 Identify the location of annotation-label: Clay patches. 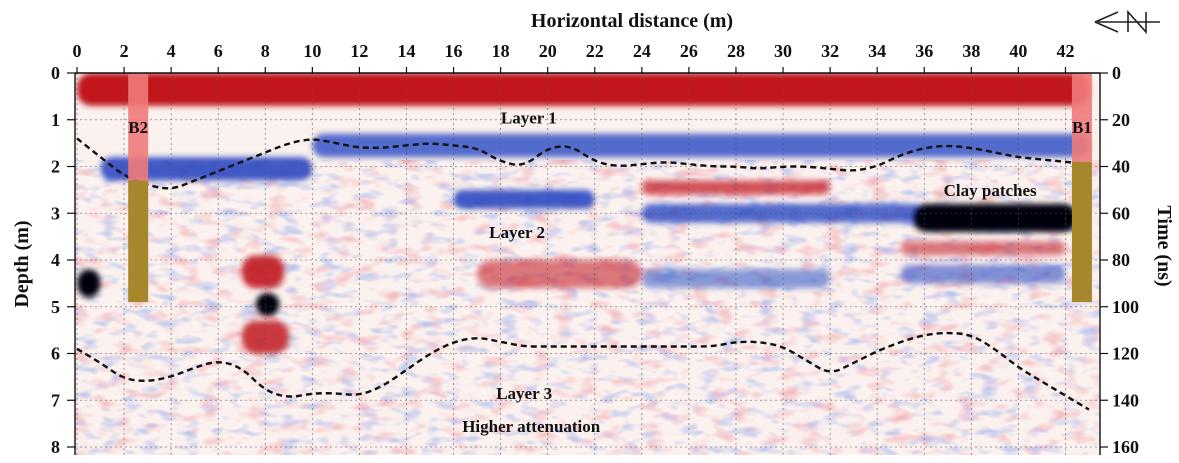
(990, 190).